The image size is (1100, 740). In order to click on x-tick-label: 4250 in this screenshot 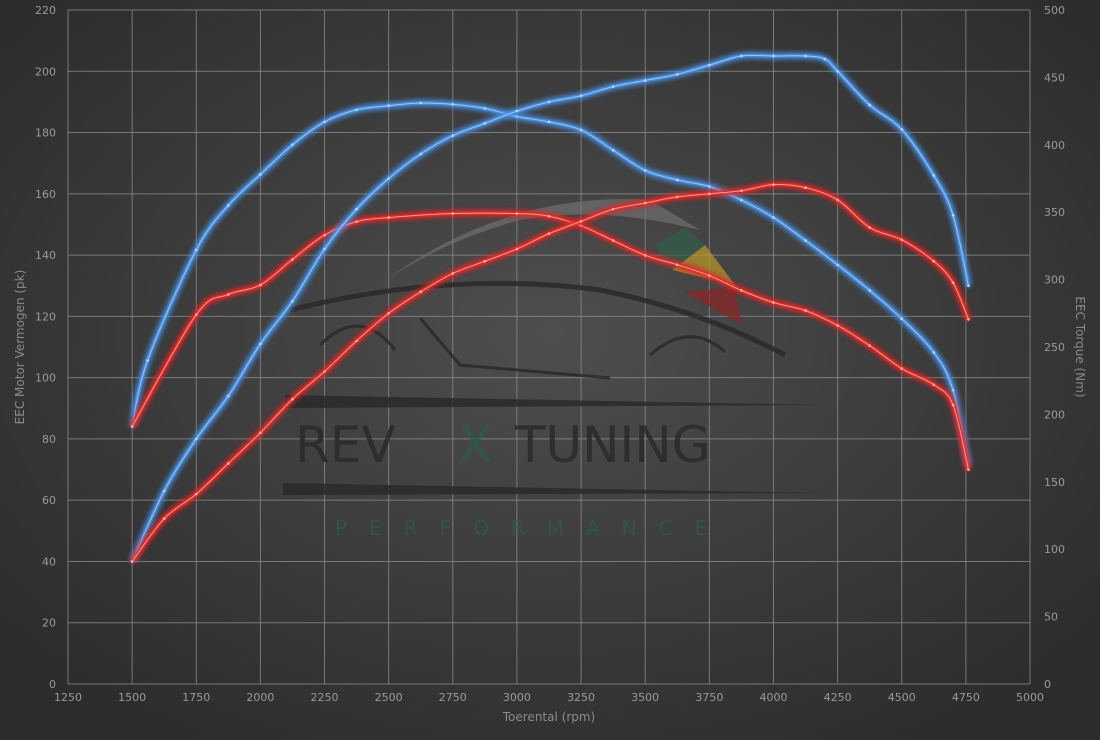, I will do `click(838, 697)`.